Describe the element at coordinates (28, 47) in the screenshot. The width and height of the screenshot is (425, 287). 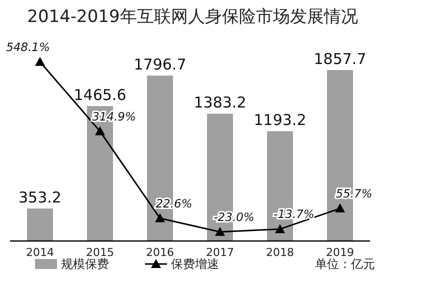
I see `data-label: 548.1%` at that location.